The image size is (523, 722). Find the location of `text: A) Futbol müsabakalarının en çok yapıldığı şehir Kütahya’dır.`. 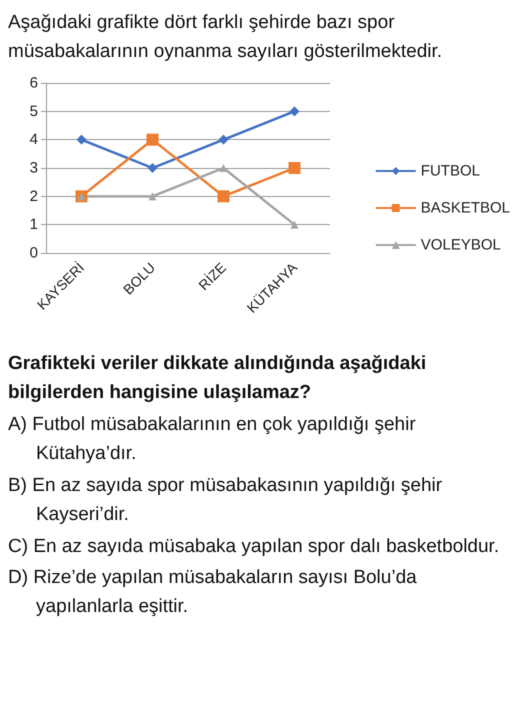

text: A) Futbol müsabakalarının en çok yapıldığı şehir Kütahya’dır. is located at coordinates (212, 439).